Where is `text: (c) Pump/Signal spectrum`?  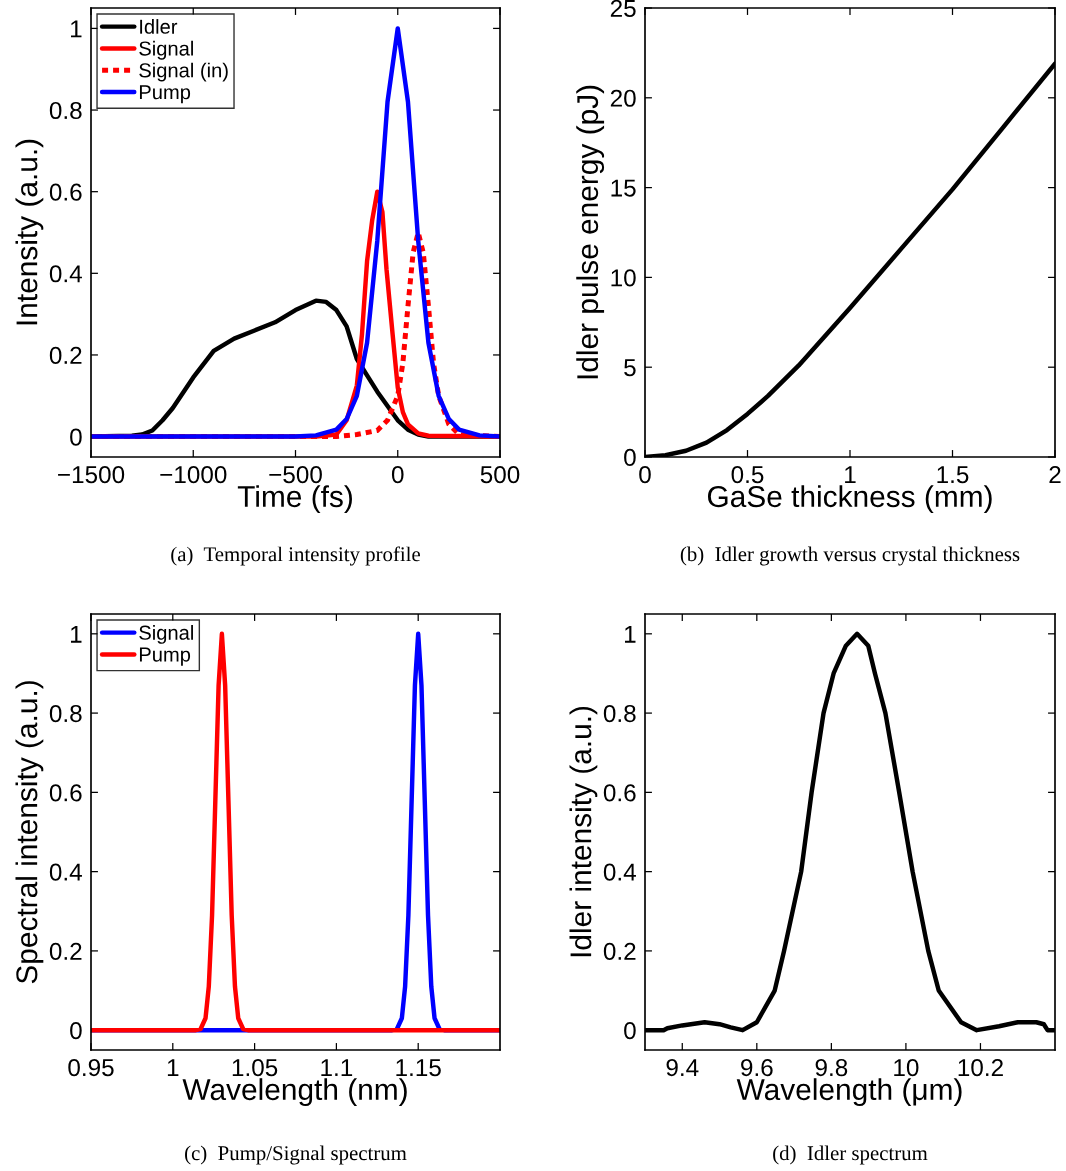
text: (c) Pump/Signal spectrum is located at coordinates (296, 1155).